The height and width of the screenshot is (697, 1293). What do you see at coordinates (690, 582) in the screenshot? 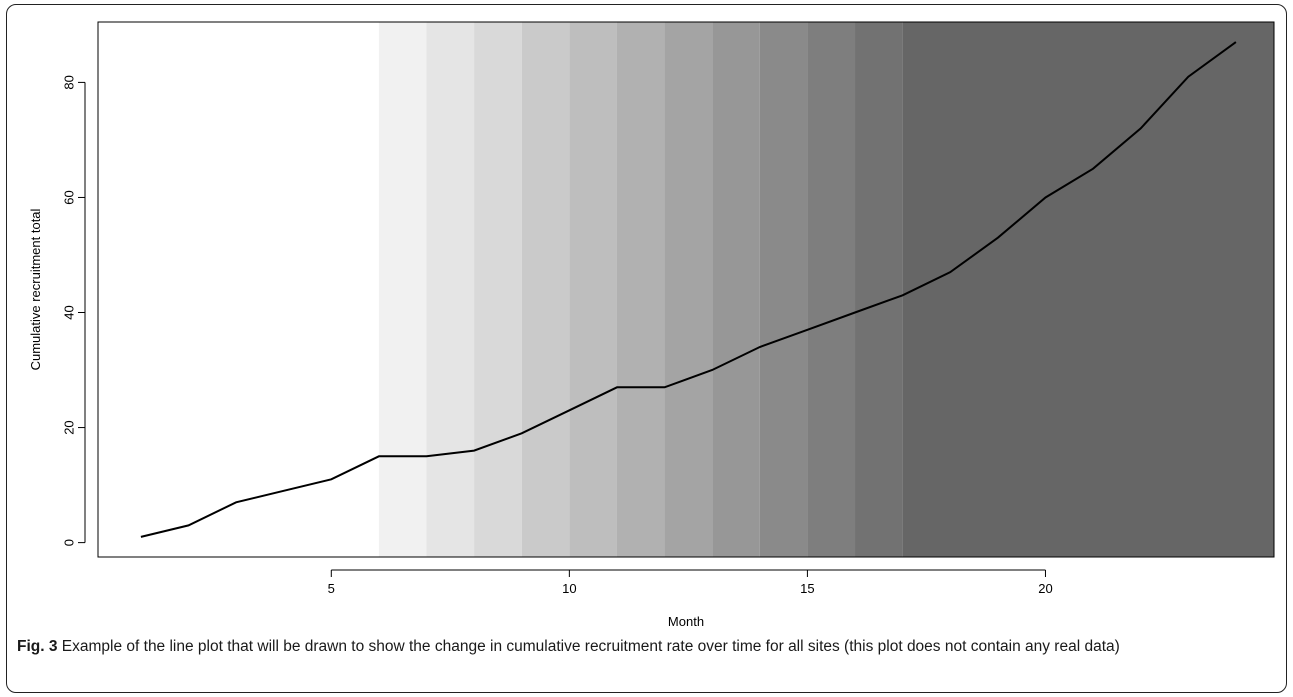
I see `x-axis: 5 10 15 20` at bounding box center [690, 582].